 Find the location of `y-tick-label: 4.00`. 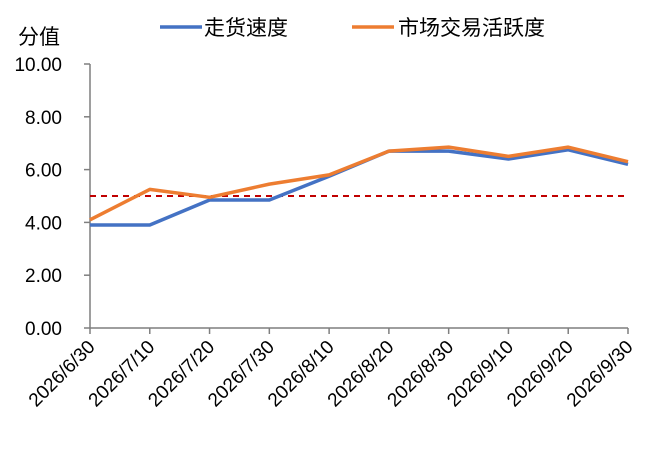

y-tick-label: 4.00 is located at coordinates (43, 223).